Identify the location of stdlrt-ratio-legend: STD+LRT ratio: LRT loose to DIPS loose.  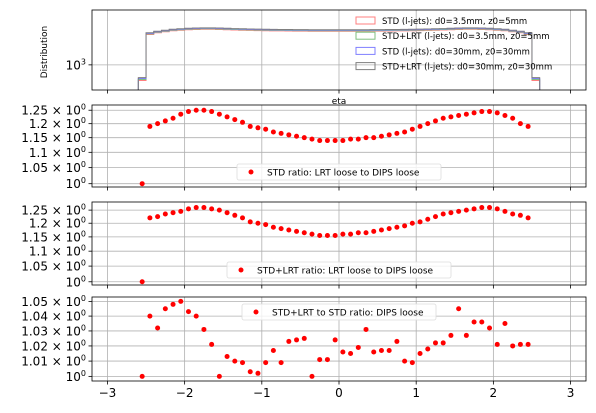
(339, 270).